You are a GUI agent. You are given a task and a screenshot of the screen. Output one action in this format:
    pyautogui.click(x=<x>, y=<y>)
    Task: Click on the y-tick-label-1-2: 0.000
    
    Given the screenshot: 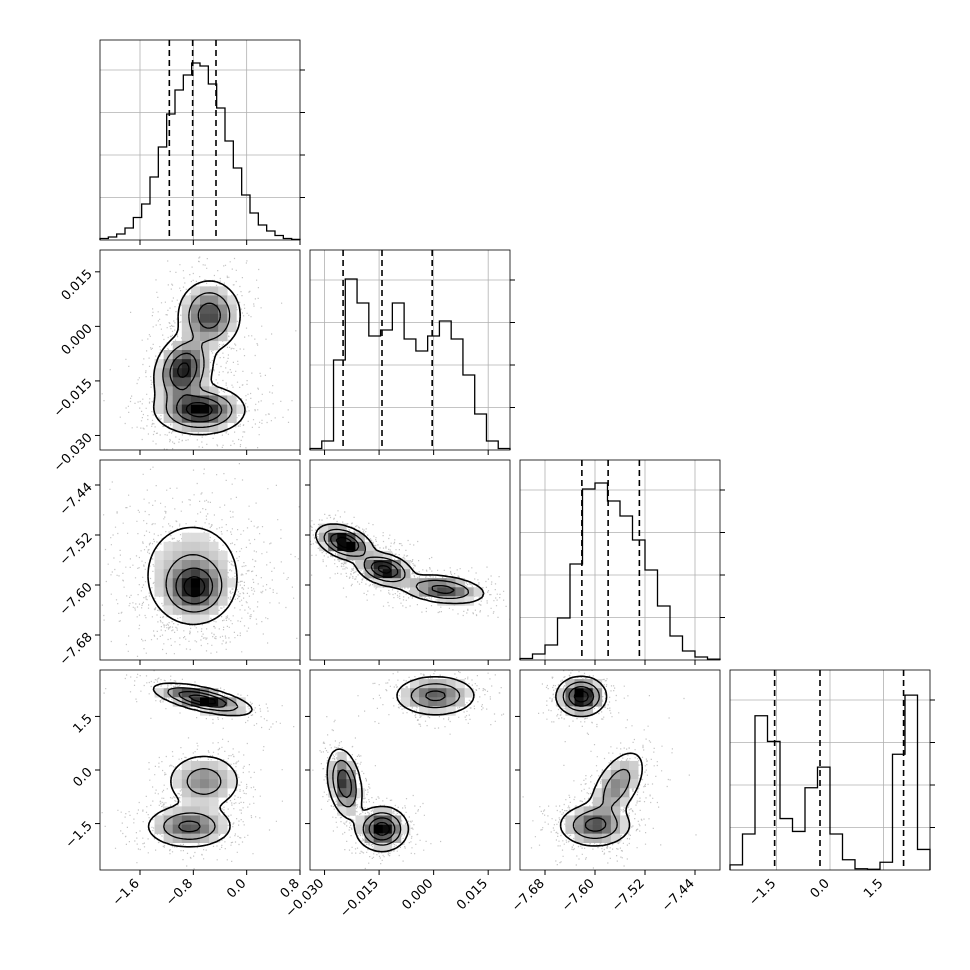 What is the action you would take?
    pyautogui.click(x=77, y=339)
    